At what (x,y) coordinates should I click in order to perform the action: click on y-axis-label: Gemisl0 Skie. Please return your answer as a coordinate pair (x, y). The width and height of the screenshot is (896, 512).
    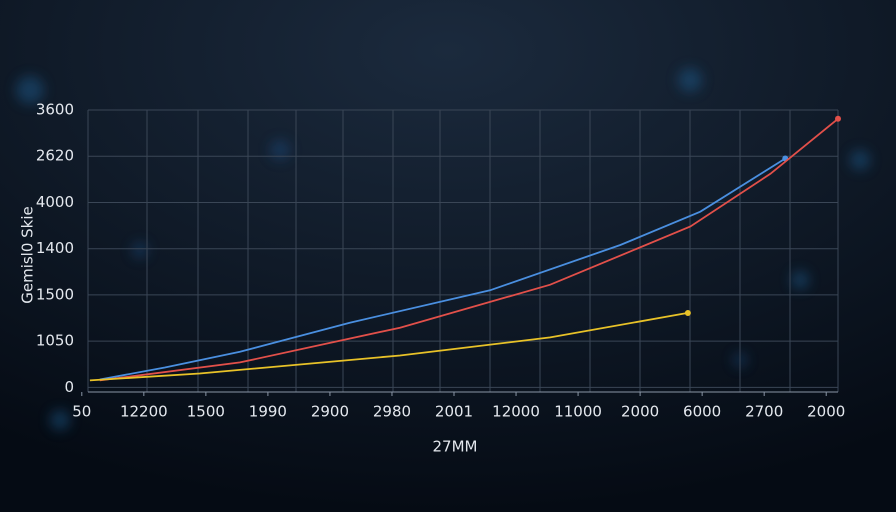
    Looking at the image, I should click on (28, 255).